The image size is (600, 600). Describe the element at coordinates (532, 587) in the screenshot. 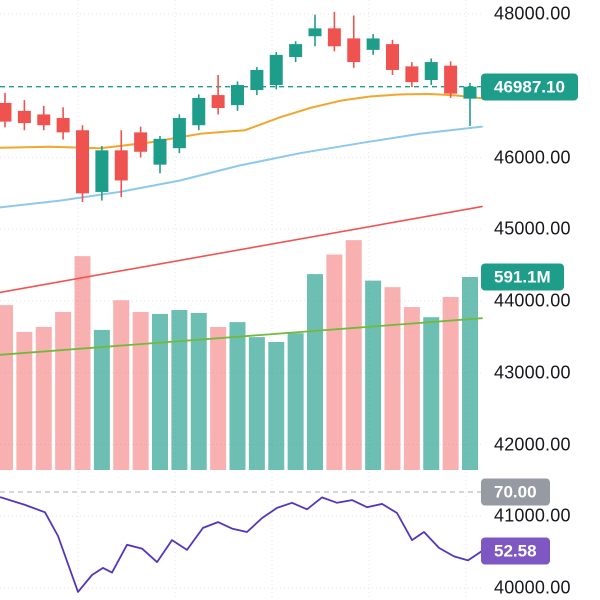

I see `axis-label: 40000.00` at that location.